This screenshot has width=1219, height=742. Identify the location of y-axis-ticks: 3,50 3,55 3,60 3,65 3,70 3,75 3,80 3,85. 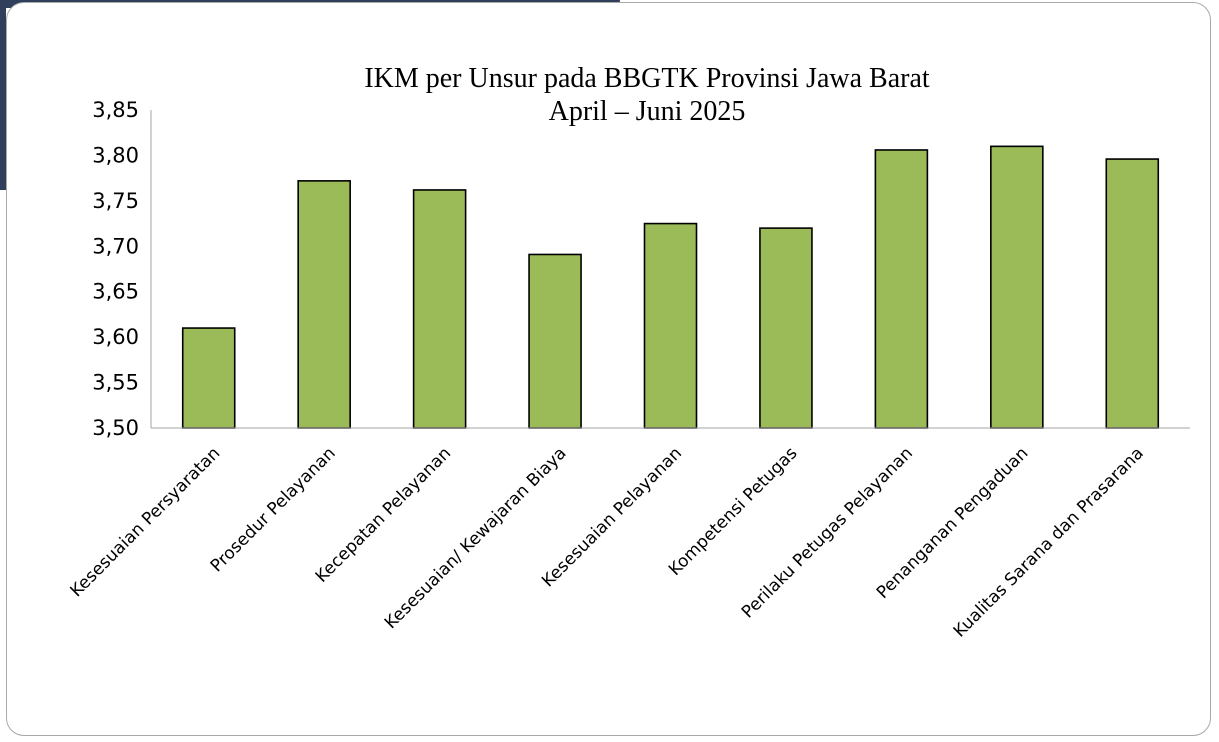
(115, 269).